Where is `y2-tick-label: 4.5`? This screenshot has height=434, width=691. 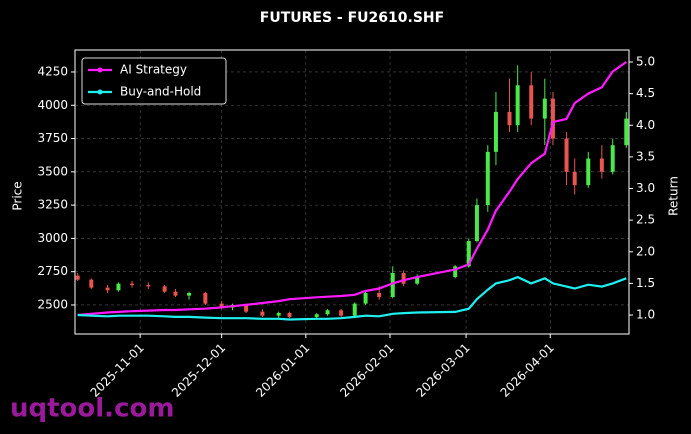 y2-tick-label: 4.5 is located at coordinates (645, 93).